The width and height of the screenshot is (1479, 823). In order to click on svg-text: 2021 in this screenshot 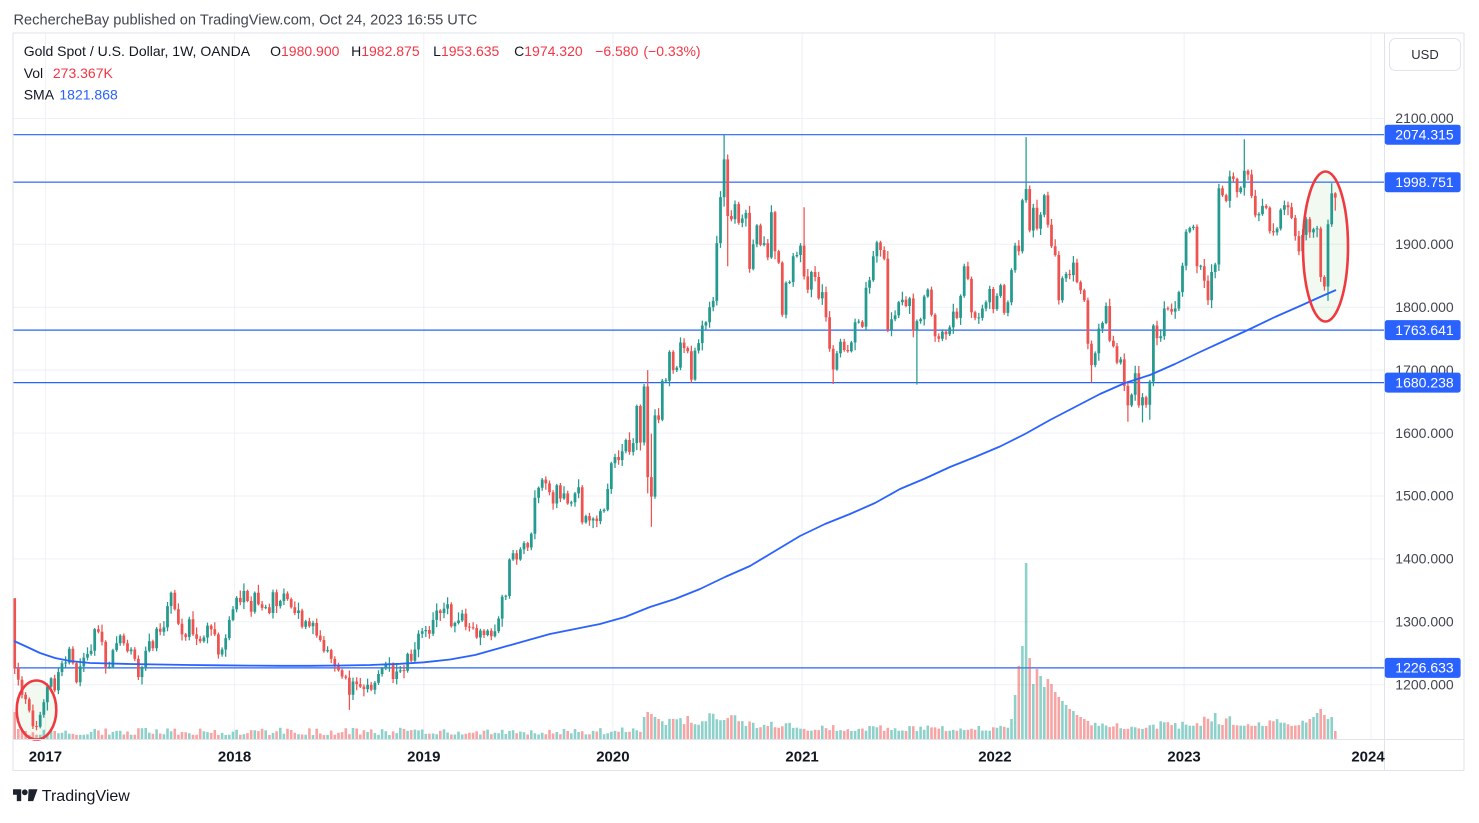, I will do `click(801, 757)`.